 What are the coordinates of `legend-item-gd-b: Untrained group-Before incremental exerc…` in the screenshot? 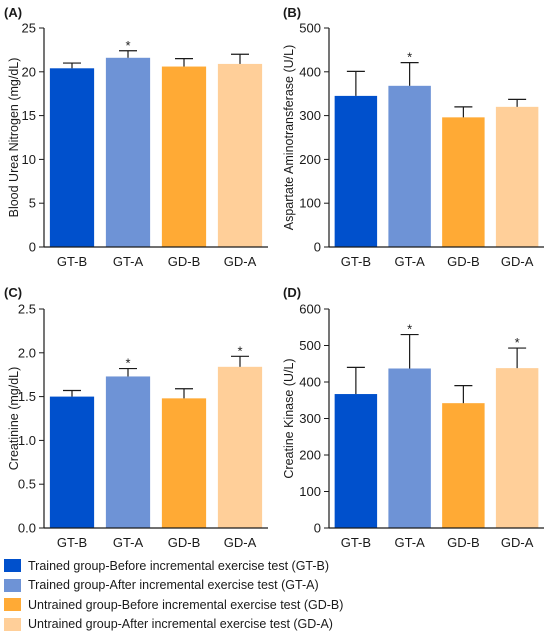 It's located at (274, 605).